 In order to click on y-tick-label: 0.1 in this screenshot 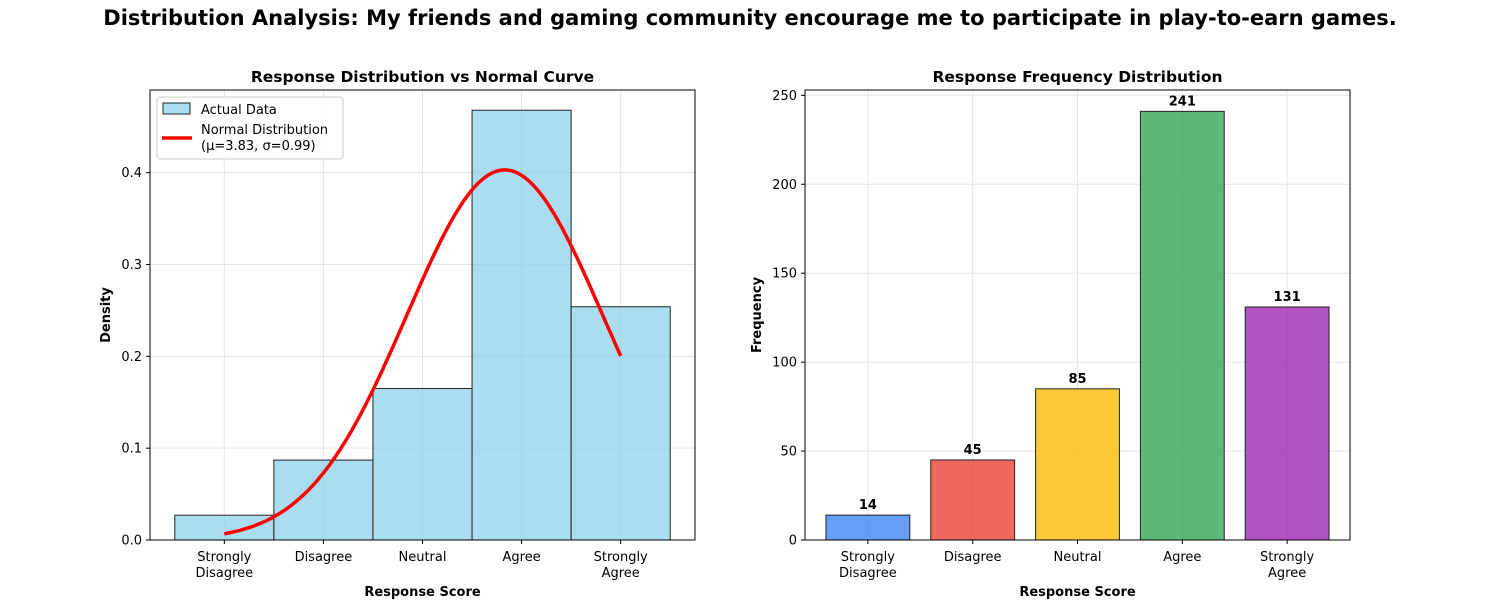, I will do `click(131, 449)`.